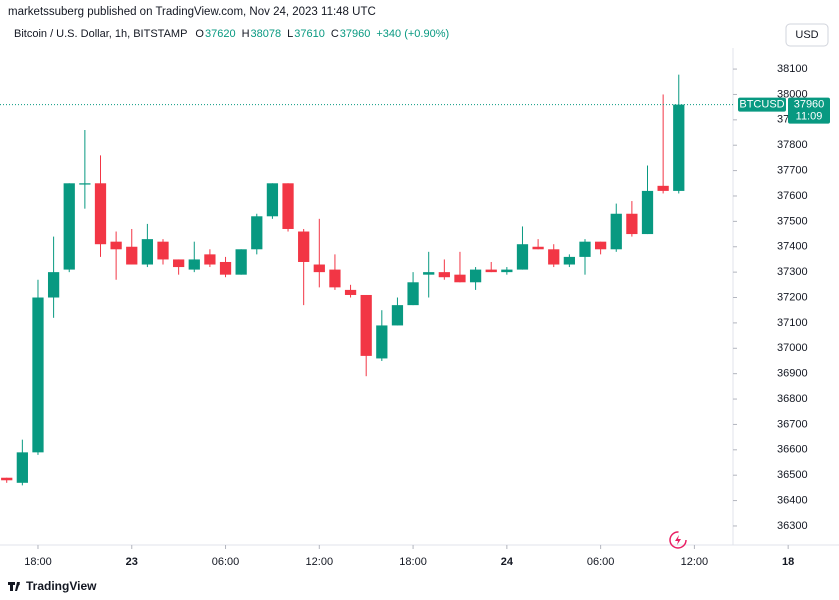 This screenshot has width=839, height=600. What do you see at coordinates (792, 500) in the screenshot?
I see `y-tick-label: 36400` at bounding box center [792, 500].